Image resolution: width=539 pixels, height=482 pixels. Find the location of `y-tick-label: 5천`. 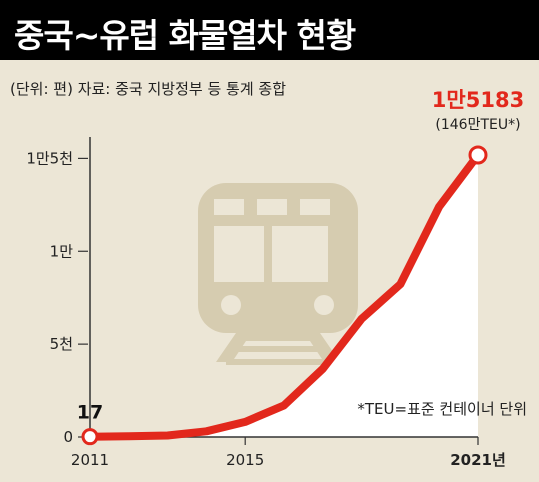

y-tick-label: 5천 is located at coordinates (61, 344).